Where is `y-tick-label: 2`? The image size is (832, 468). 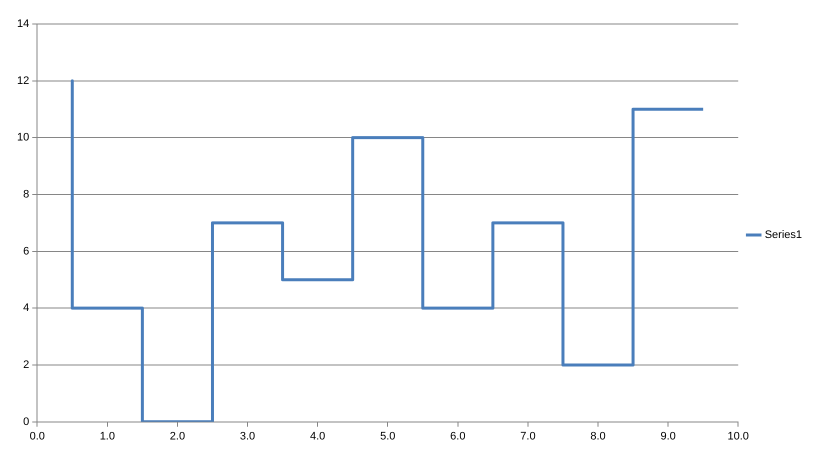 y-tick-label: 2 is located at coordinates (26, 365).